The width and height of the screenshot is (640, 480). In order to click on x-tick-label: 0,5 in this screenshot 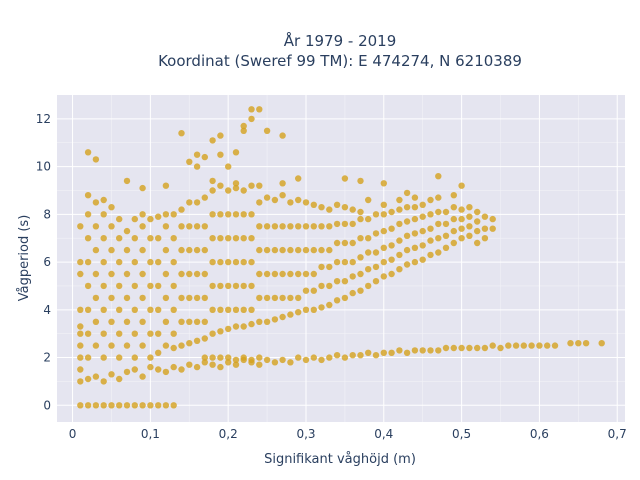, I will do `click(461, 434)`.